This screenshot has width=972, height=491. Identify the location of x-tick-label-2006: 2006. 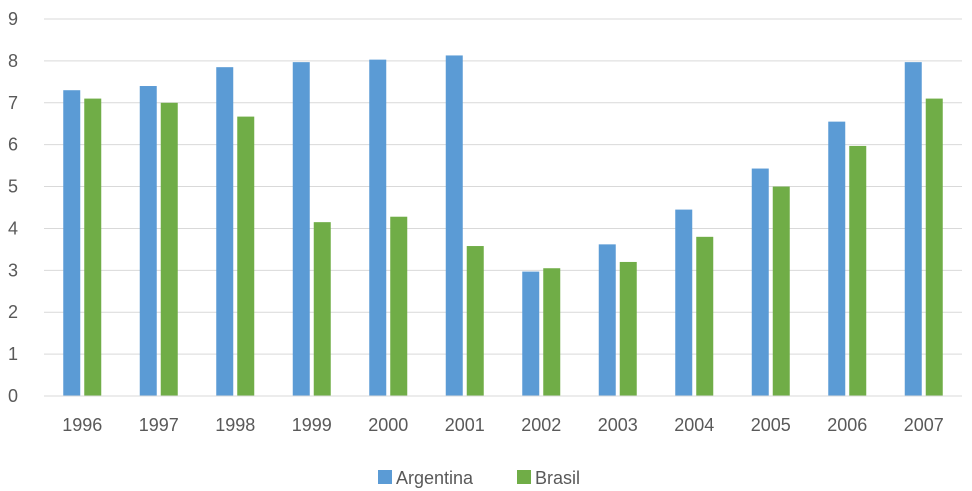
(847, 425).